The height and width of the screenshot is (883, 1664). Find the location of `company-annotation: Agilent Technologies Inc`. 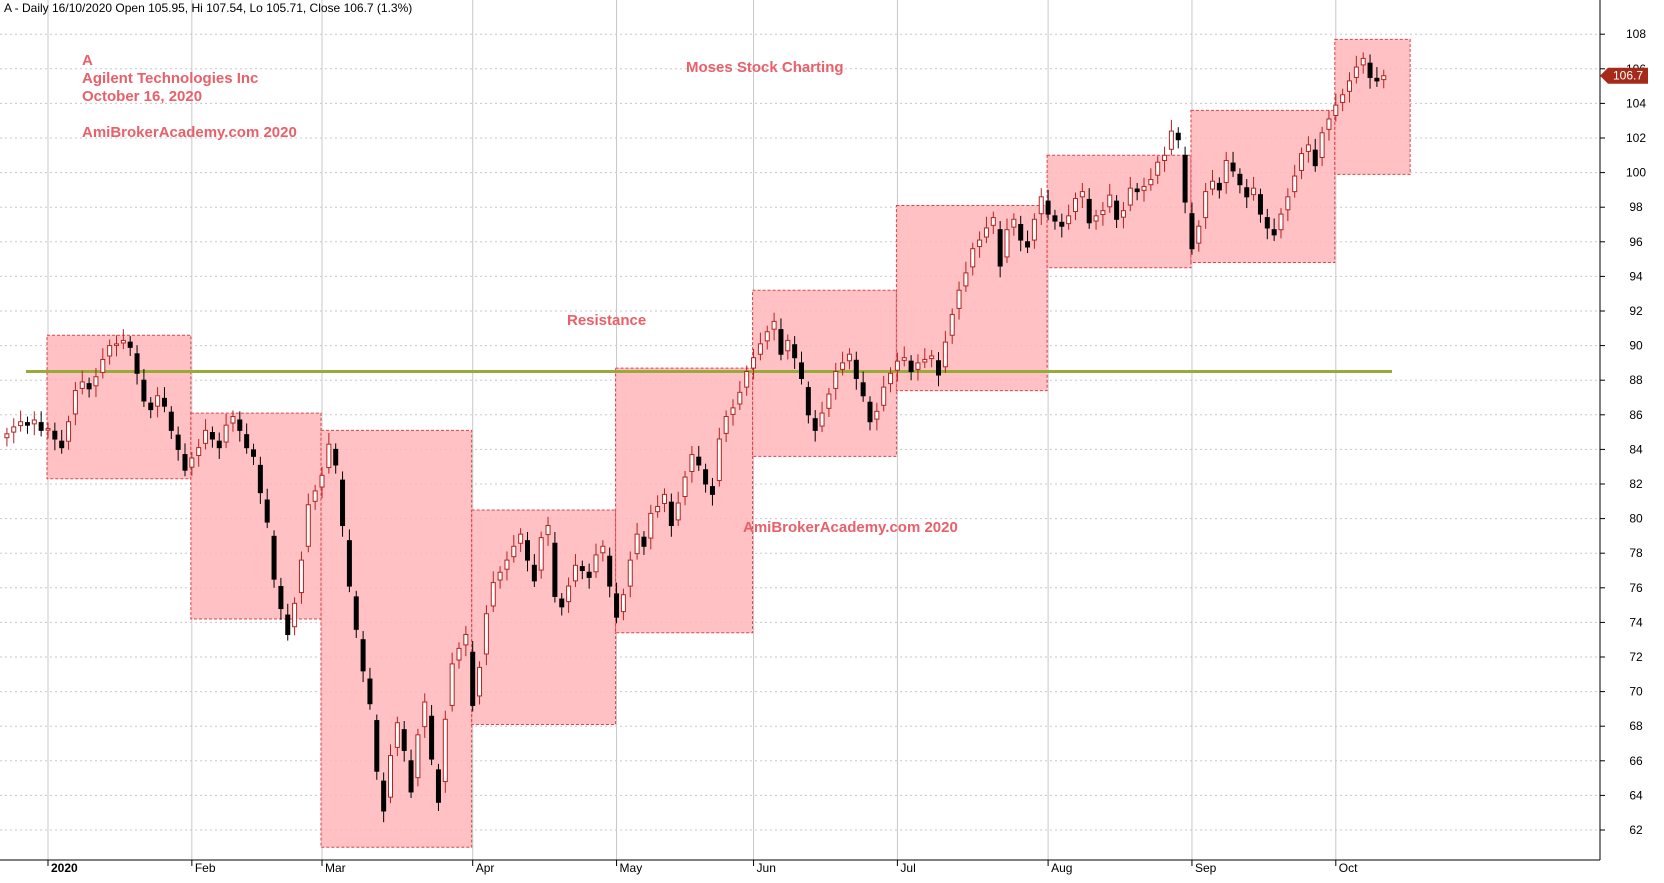

company-annotation: Agilent Technologies Inc is located at coordinates (170, 78).